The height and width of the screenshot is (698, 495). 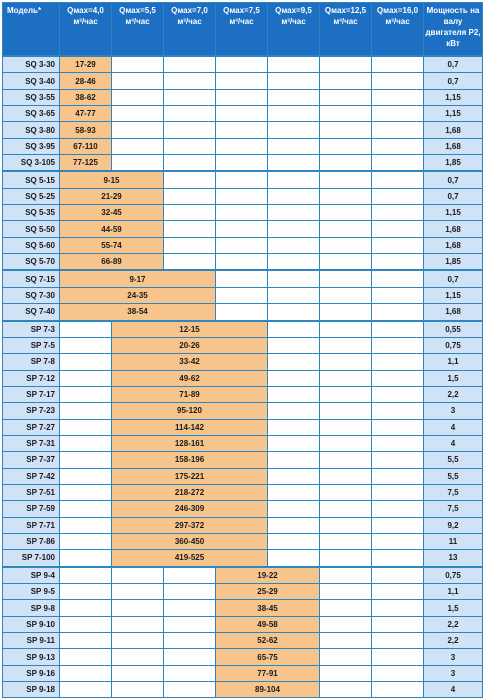 I want to click on table-row: SP 9-18 89-104 4, so click(x=242, y=689).